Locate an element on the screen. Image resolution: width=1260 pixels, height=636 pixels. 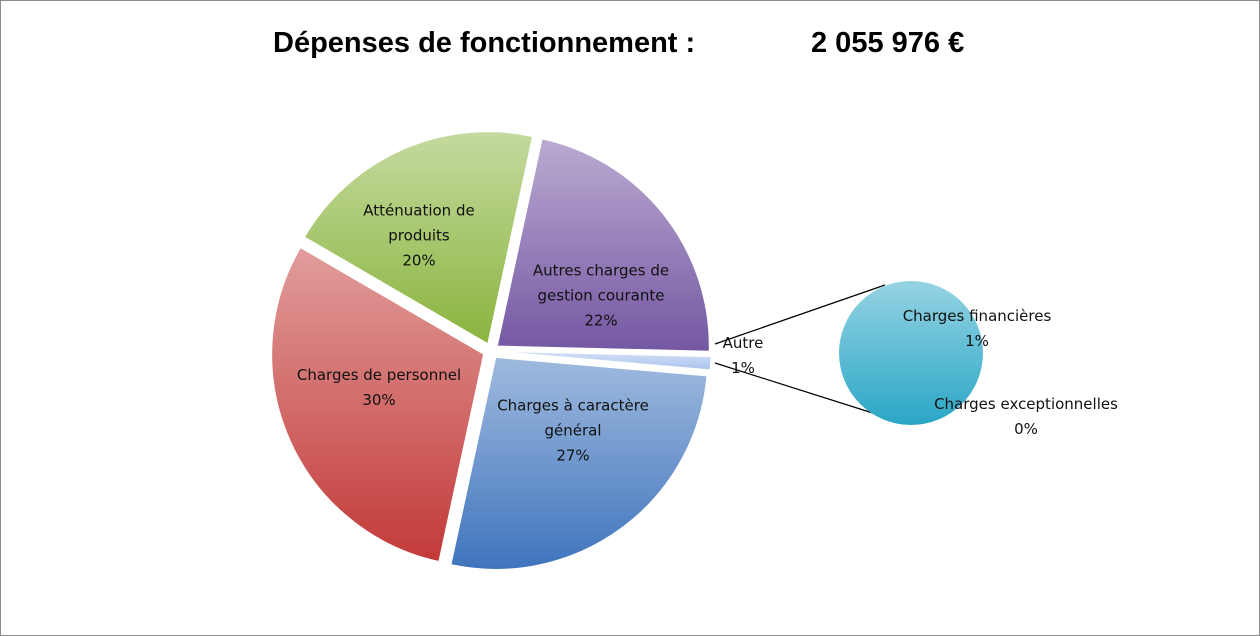
secondary-slice is located at coordinates (911, 353).